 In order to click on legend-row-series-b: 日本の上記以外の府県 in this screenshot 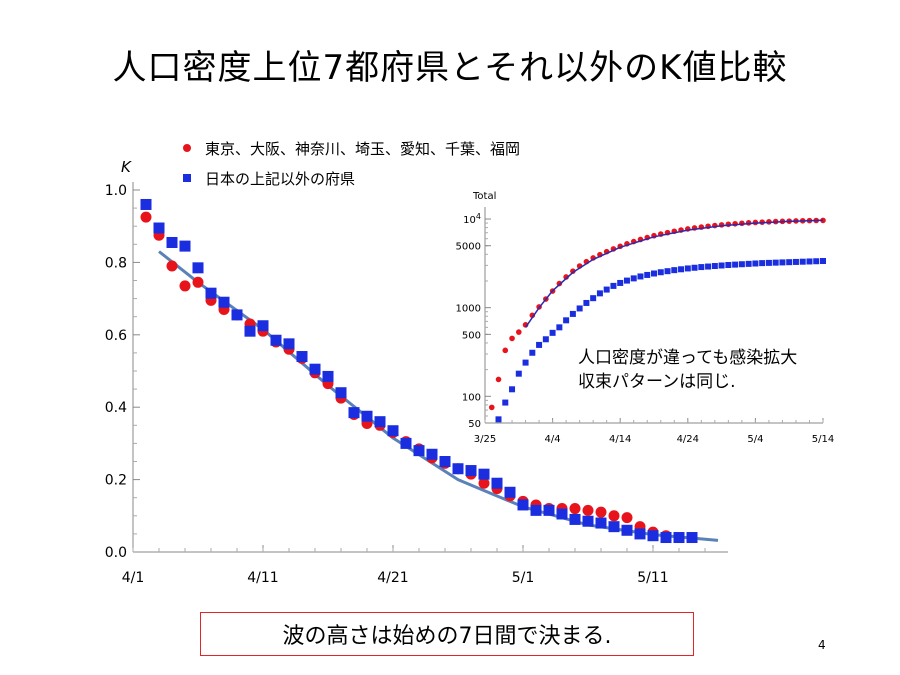, I will do `click(351, 178)`.